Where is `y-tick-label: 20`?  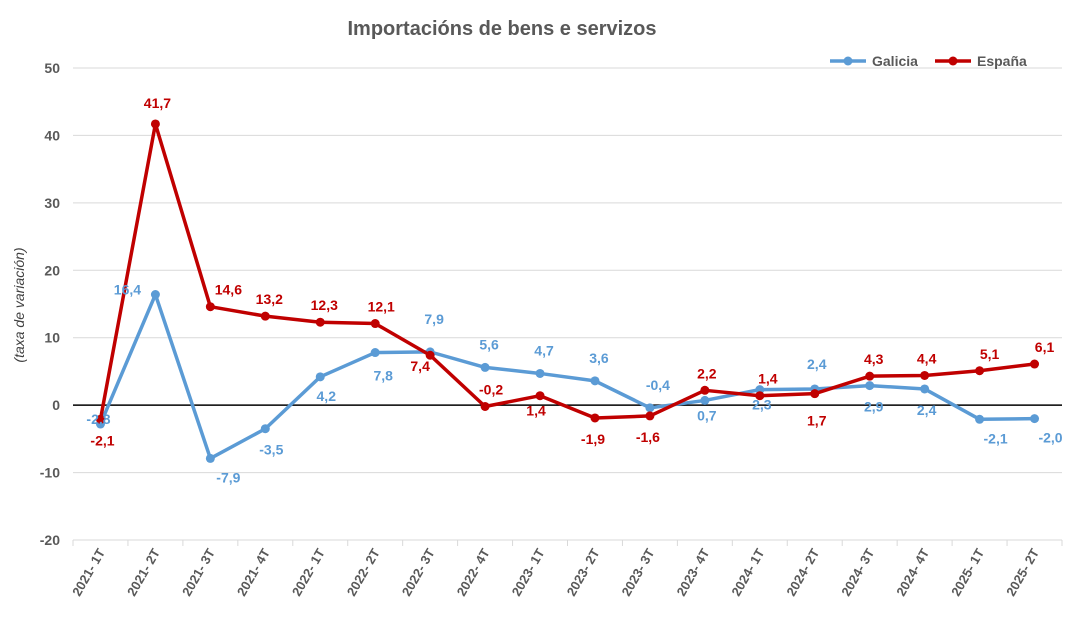
y-tick-label: 20 is located at coordinates (52, 270).